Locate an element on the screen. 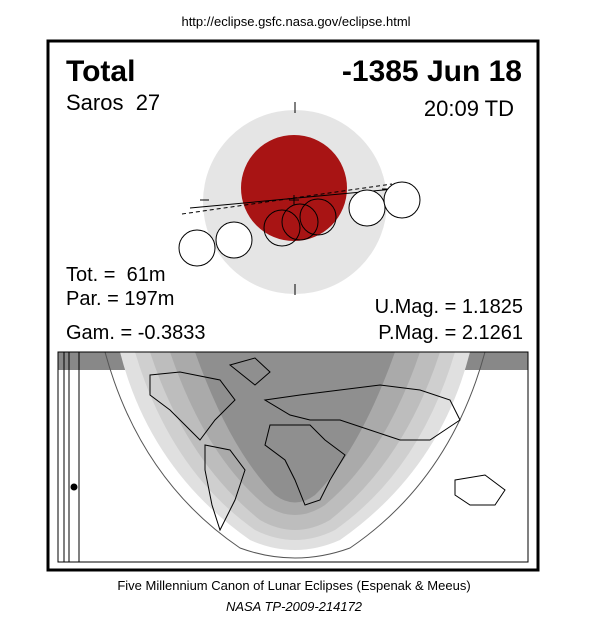 This screenshot has width=601, height=640. umbra is located at coordinates (294, 188).